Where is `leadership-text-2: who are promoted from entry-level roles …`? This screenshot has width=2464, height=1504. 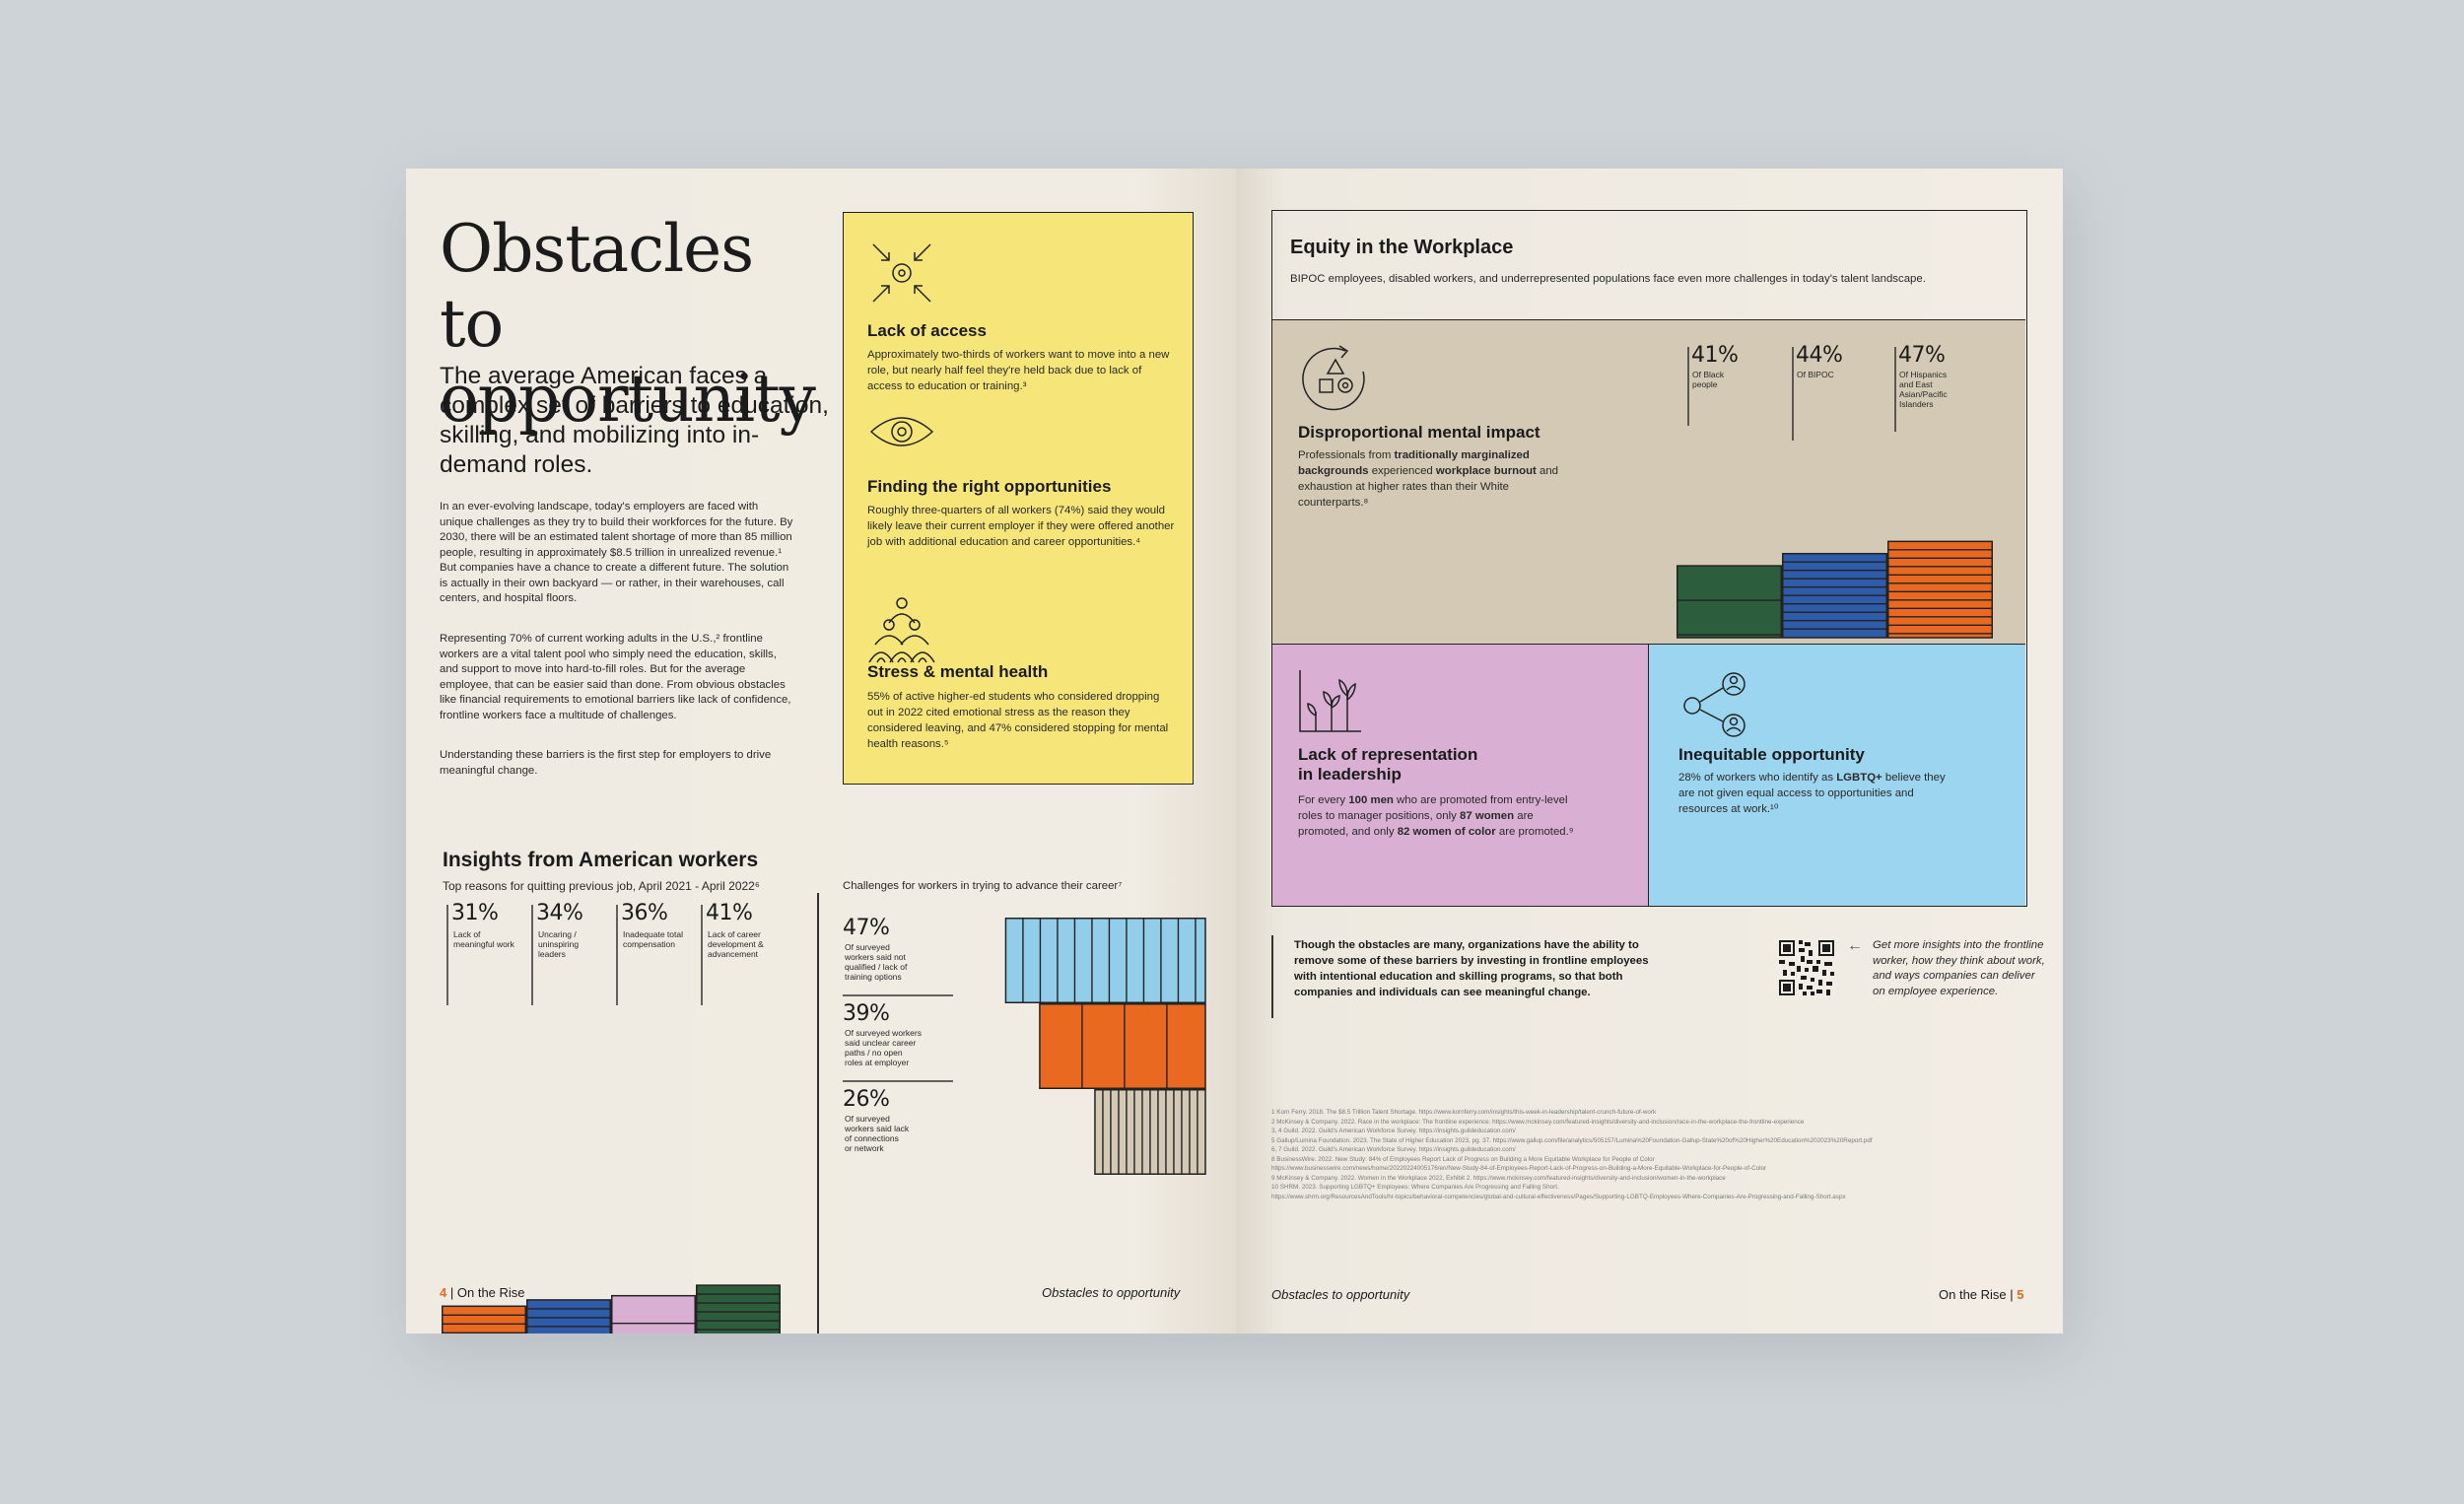 leadership-text-2: who are promoted from entry-level roles … is located at coordinates (1433, 808).